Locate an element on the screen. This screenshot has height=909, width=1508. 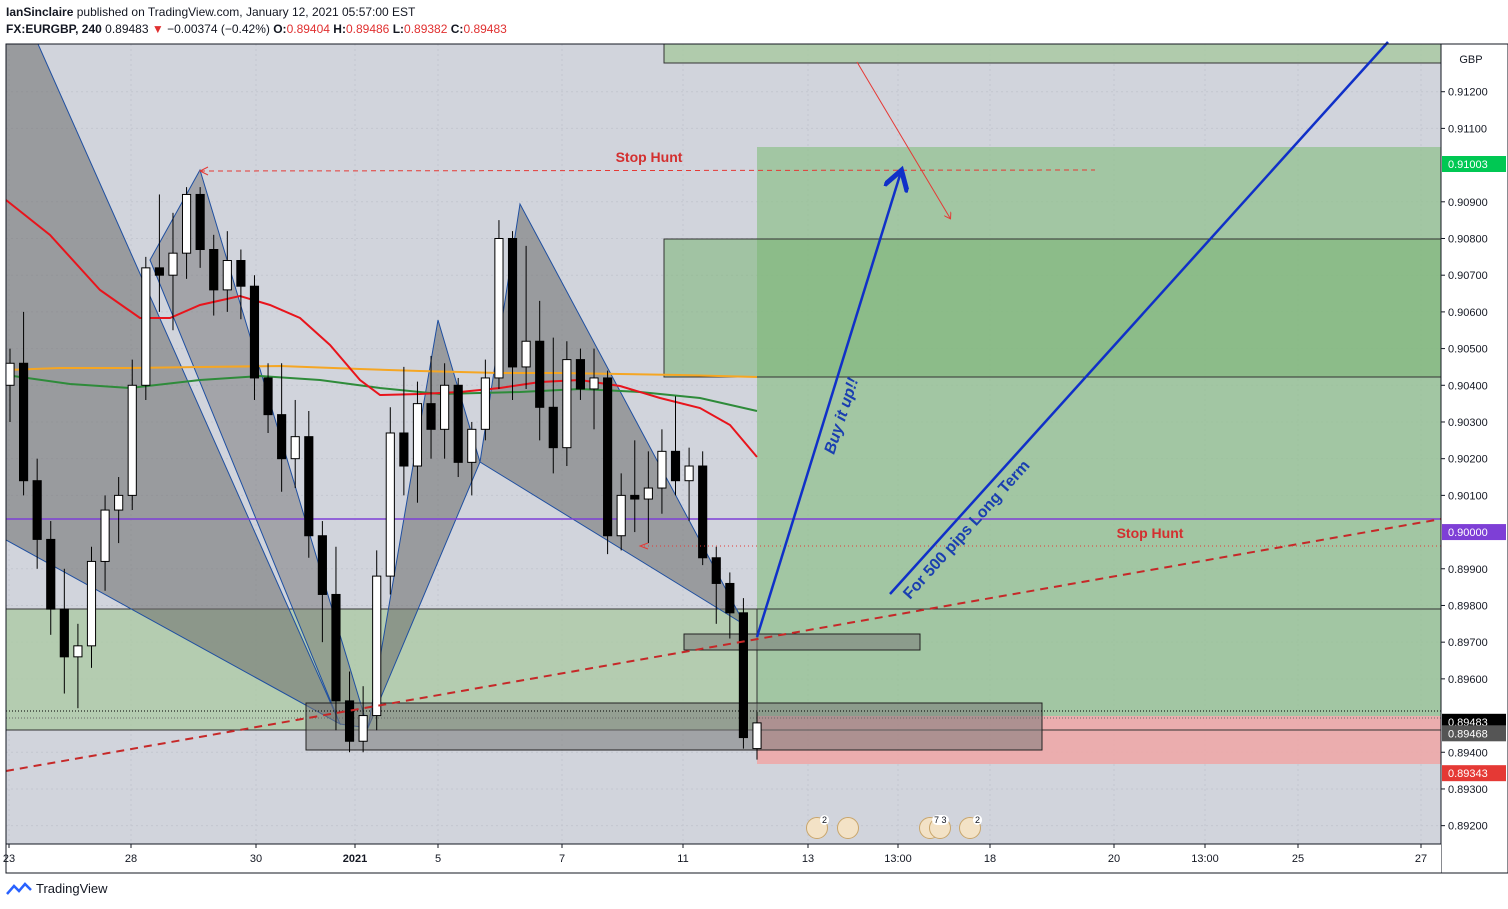
currency-label: GBP is located at coordinates (1470, 60).